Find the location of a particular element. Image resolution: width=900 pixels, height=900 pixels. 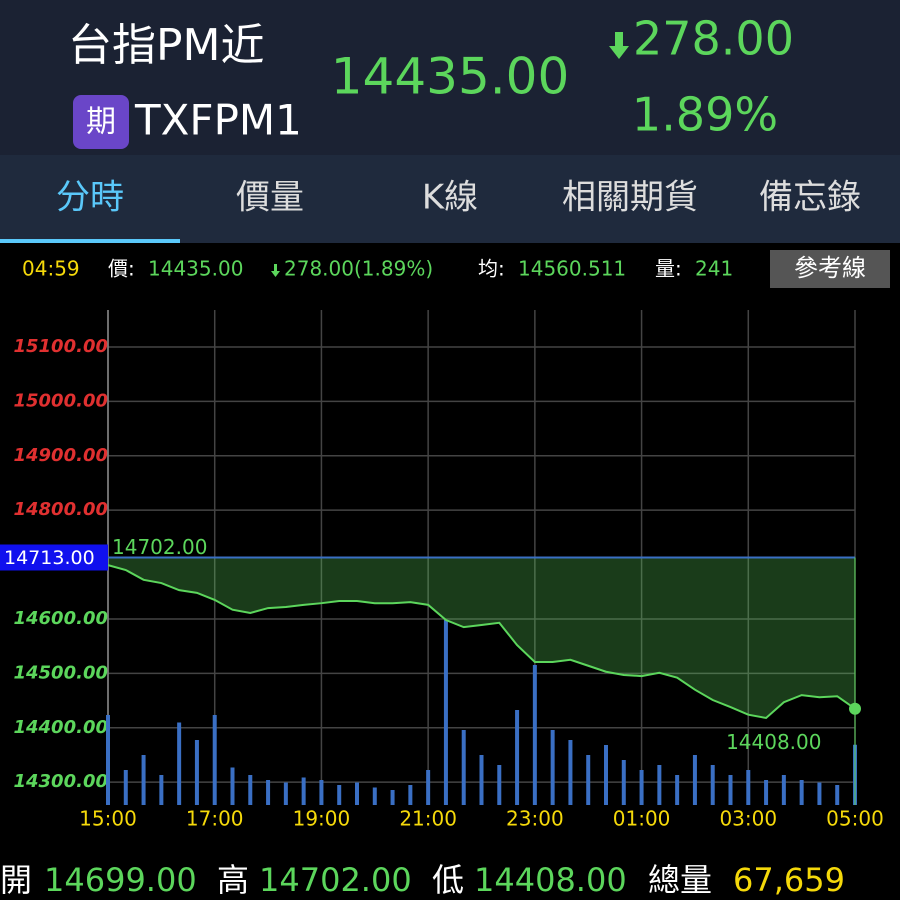

reference-label-bg is located at coordinates (54, 557).